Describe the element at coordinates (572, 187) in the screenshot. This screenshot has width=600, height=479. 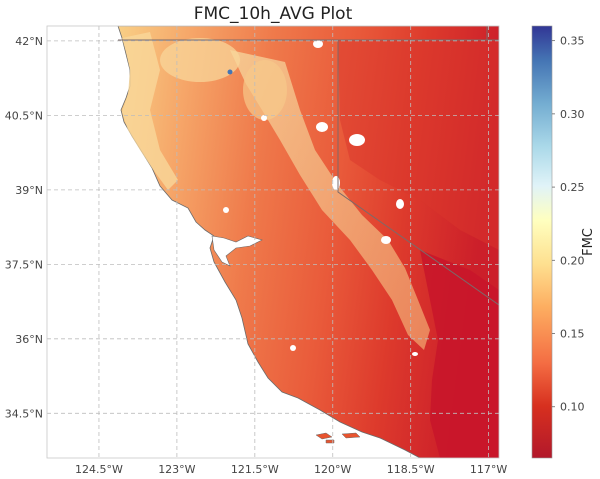
I see `colorbar-tick-label: 0.25` at that location.